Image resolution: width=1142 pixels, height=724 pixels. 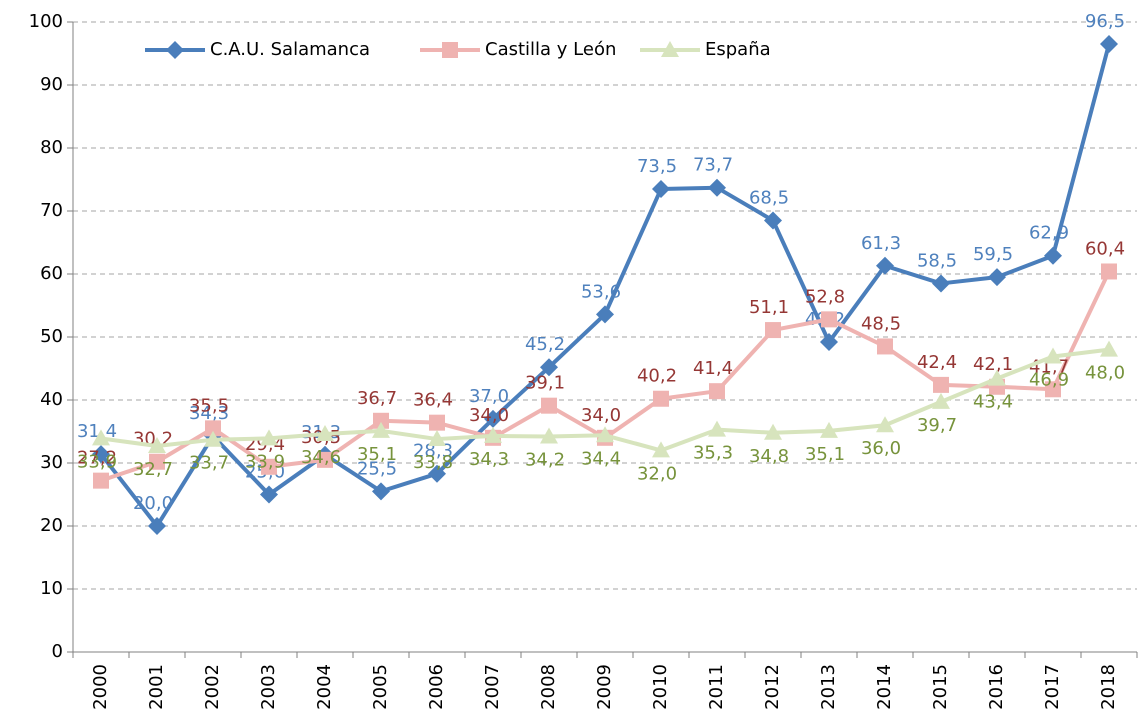 What do you see at coordinates (828, 687) in the screenshot?
I see `x-tick-label: 2013` at bounding box center [828, 687].